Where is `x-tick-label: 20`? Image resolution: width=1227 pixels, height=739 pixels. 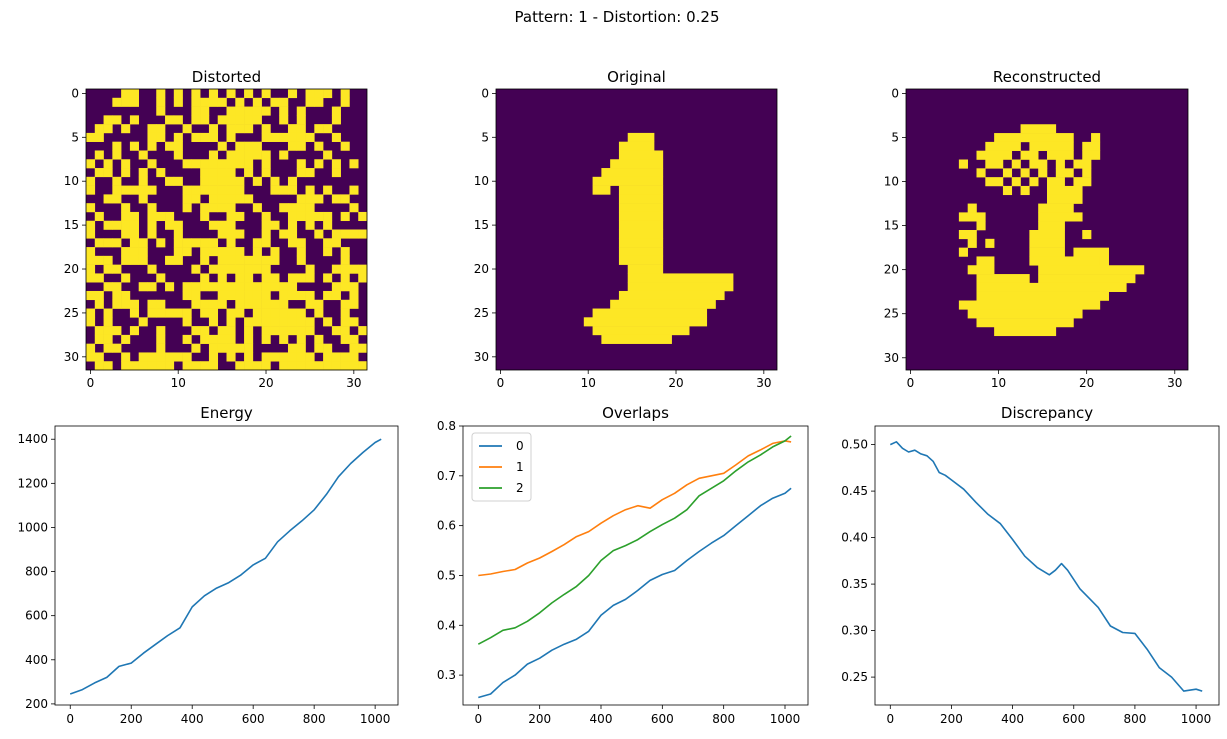 x-tick-label: 20 is located at coordinates (675, 383).